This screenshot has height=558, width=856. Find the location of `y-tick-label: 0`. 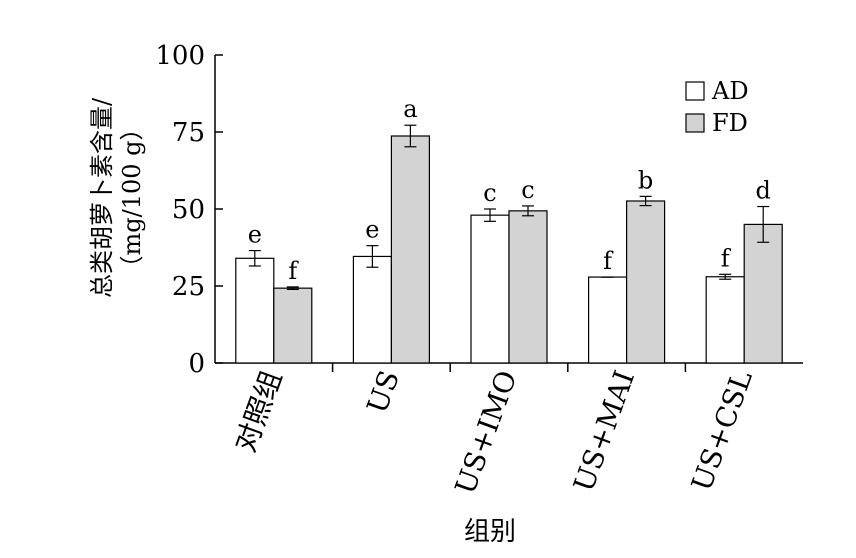

y-tick-label: 0 is located at coordinates (196, 364).